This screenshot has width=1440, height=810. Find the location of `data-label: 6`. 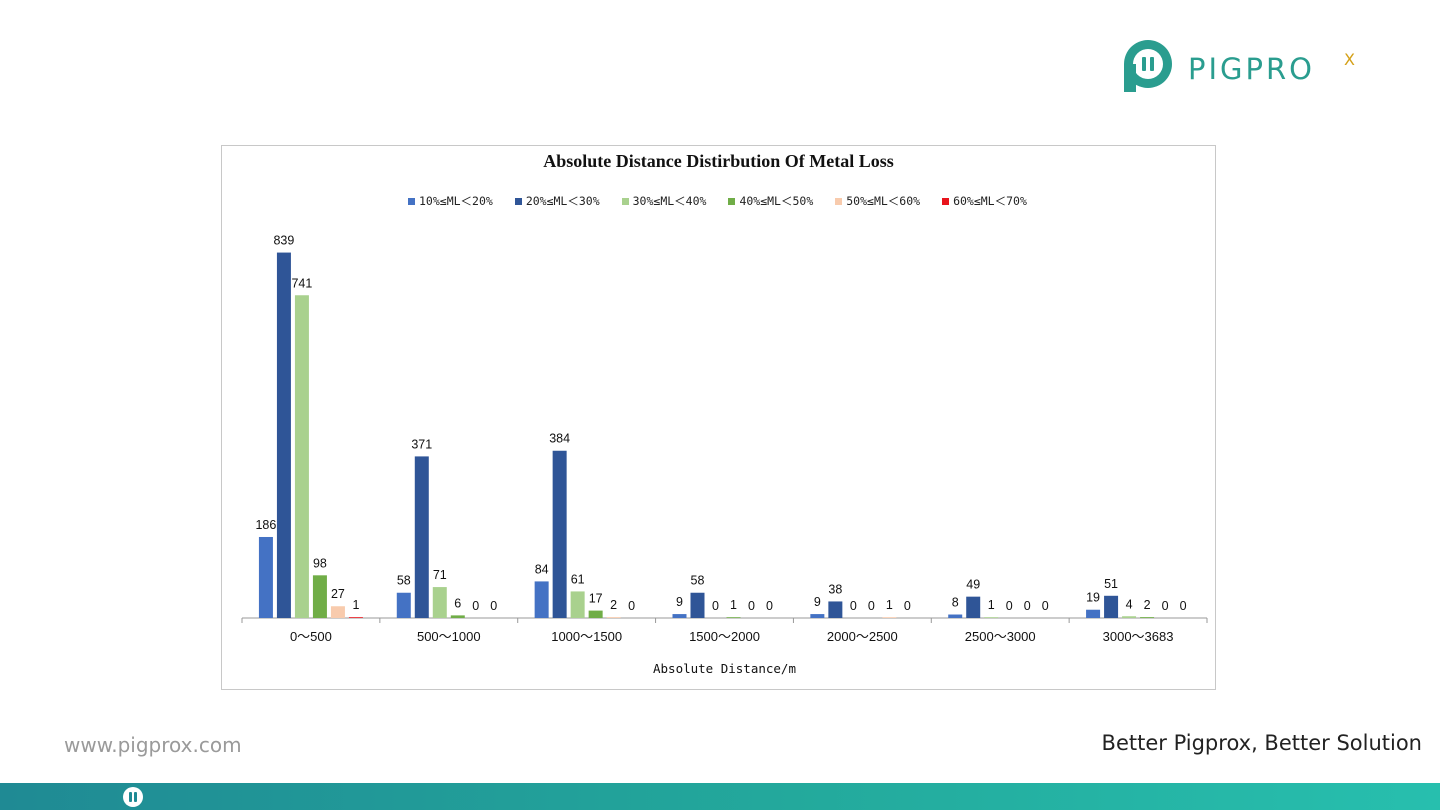

data-label: 6 is located at coordinates (457, 603).